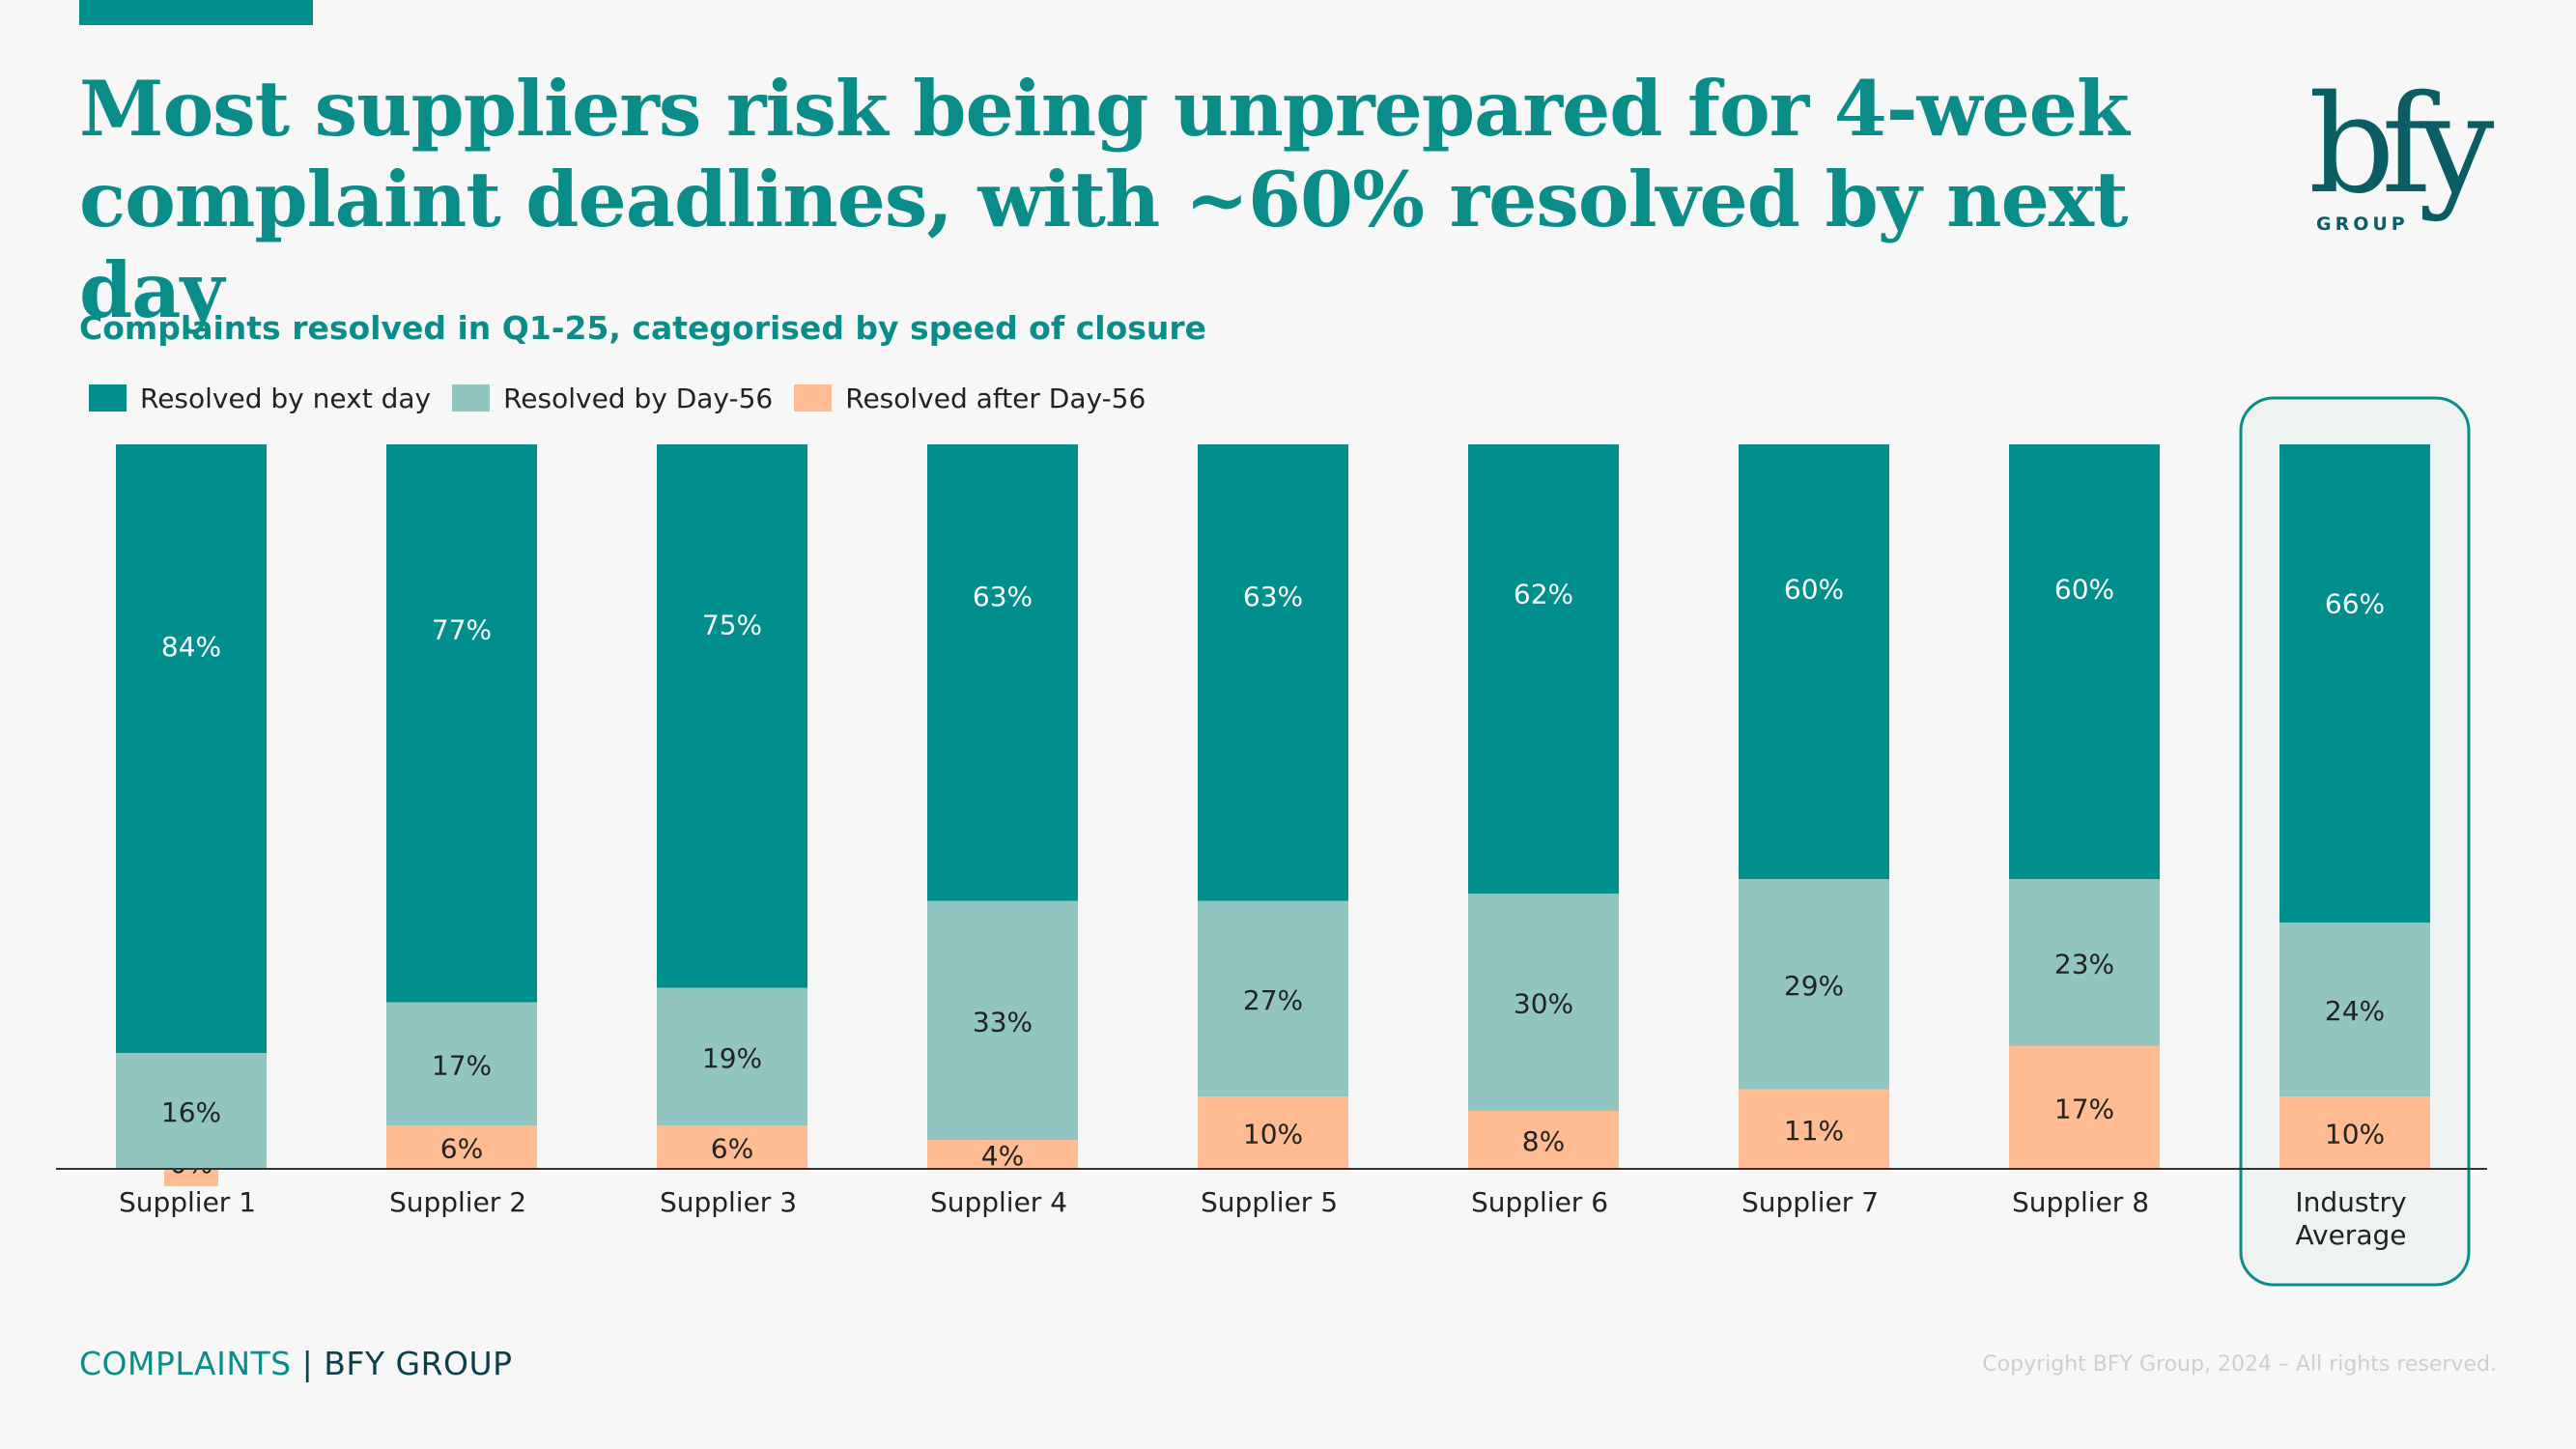 This screenshot has height=1449, width=2576. I want to click on data-label-resolved-by-next-day: 66%, so click(2355, 603).